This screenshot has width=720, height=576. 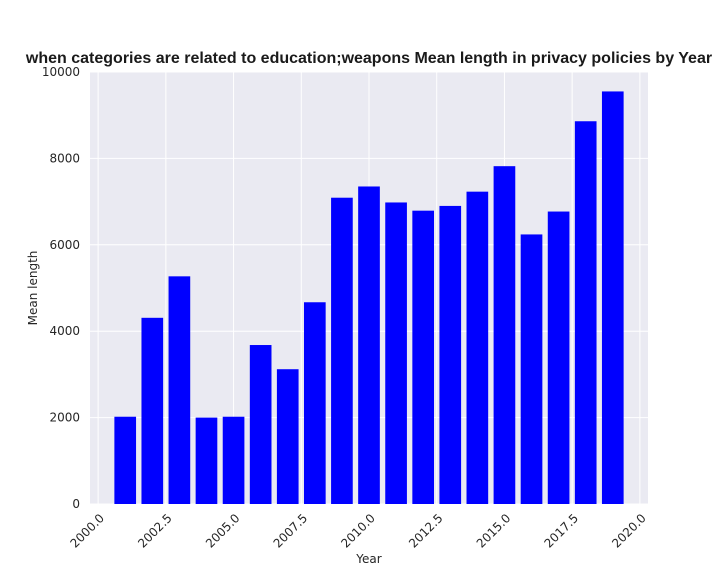 What do you see at coordinates (155, 531) in the screenshot?
I see `x-tick-label: 2002.5` at bounding box center [155, 531].